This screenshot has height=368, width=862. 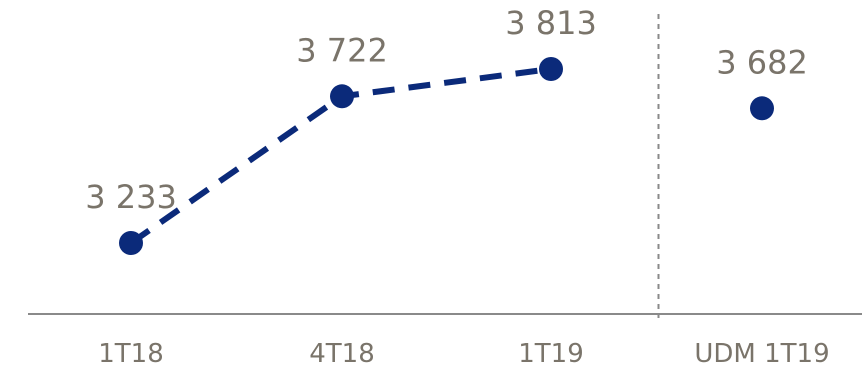 What do you see at coordinates (551, 353) in the screenshot?
I see `x-tick-label-3: 1T19` at bounding box center [551, 353].